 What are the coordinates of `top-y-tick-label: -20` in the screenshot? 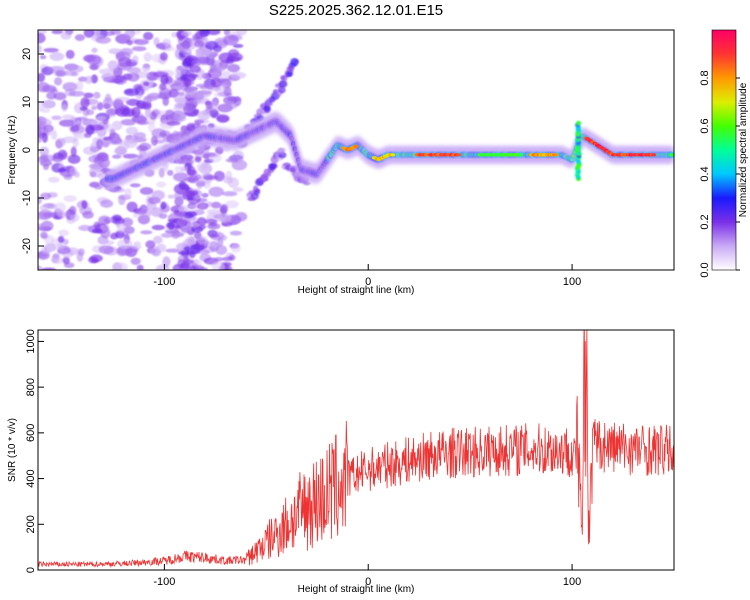 It's located at (27, 246).